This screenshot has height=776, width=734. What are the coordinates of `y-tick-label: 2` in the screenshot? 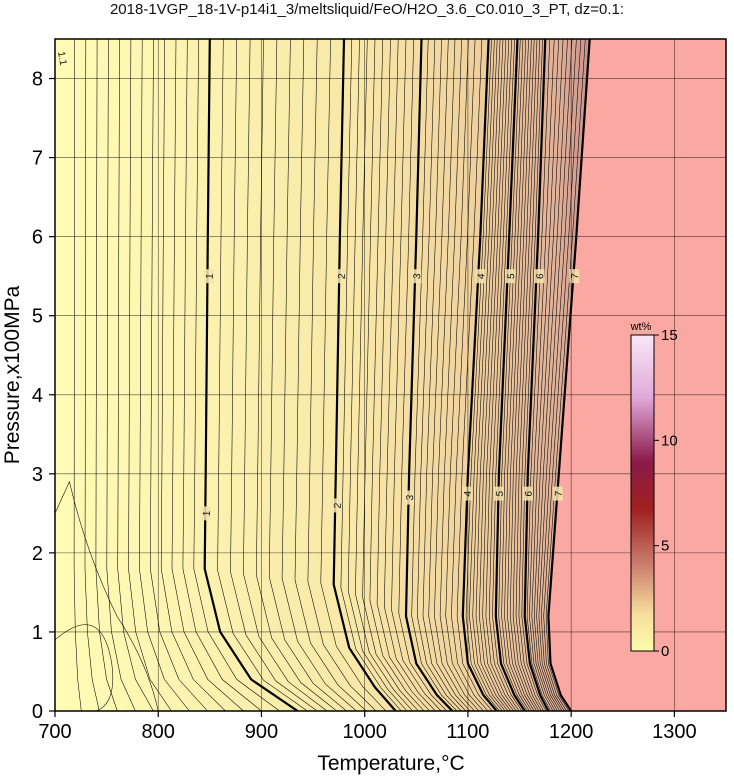 It's located at (37, 554).